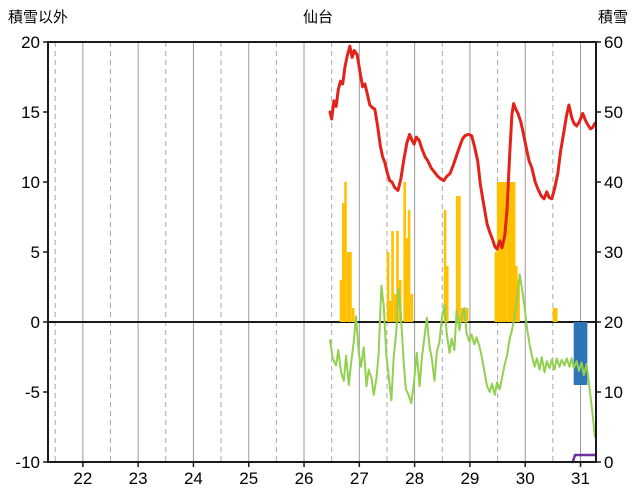 Image resolution: width=636 pixels, height=501 pixels. Describe the element at coordinates (27, 462) in the screenshot. I see `left-axis-tick-label: -10` at that location.